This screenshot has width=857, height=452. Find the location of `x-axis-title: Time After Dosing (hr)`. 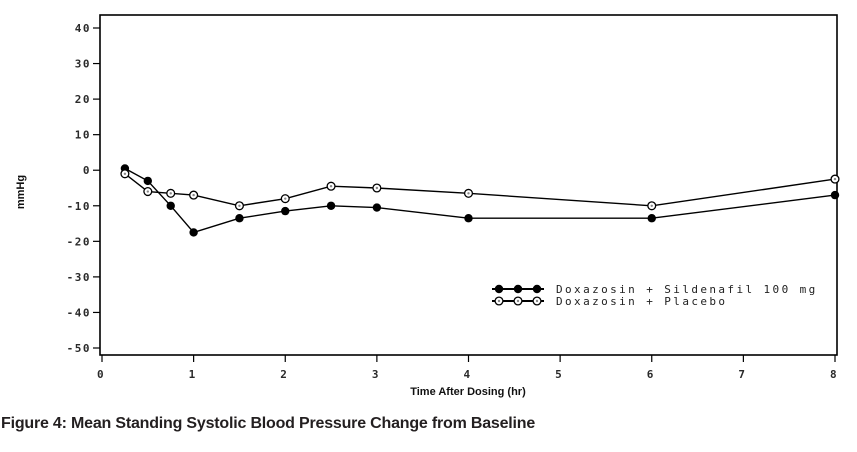

x-axis-title: Time After Dosing (hr) is located at coordinates (468, 392).